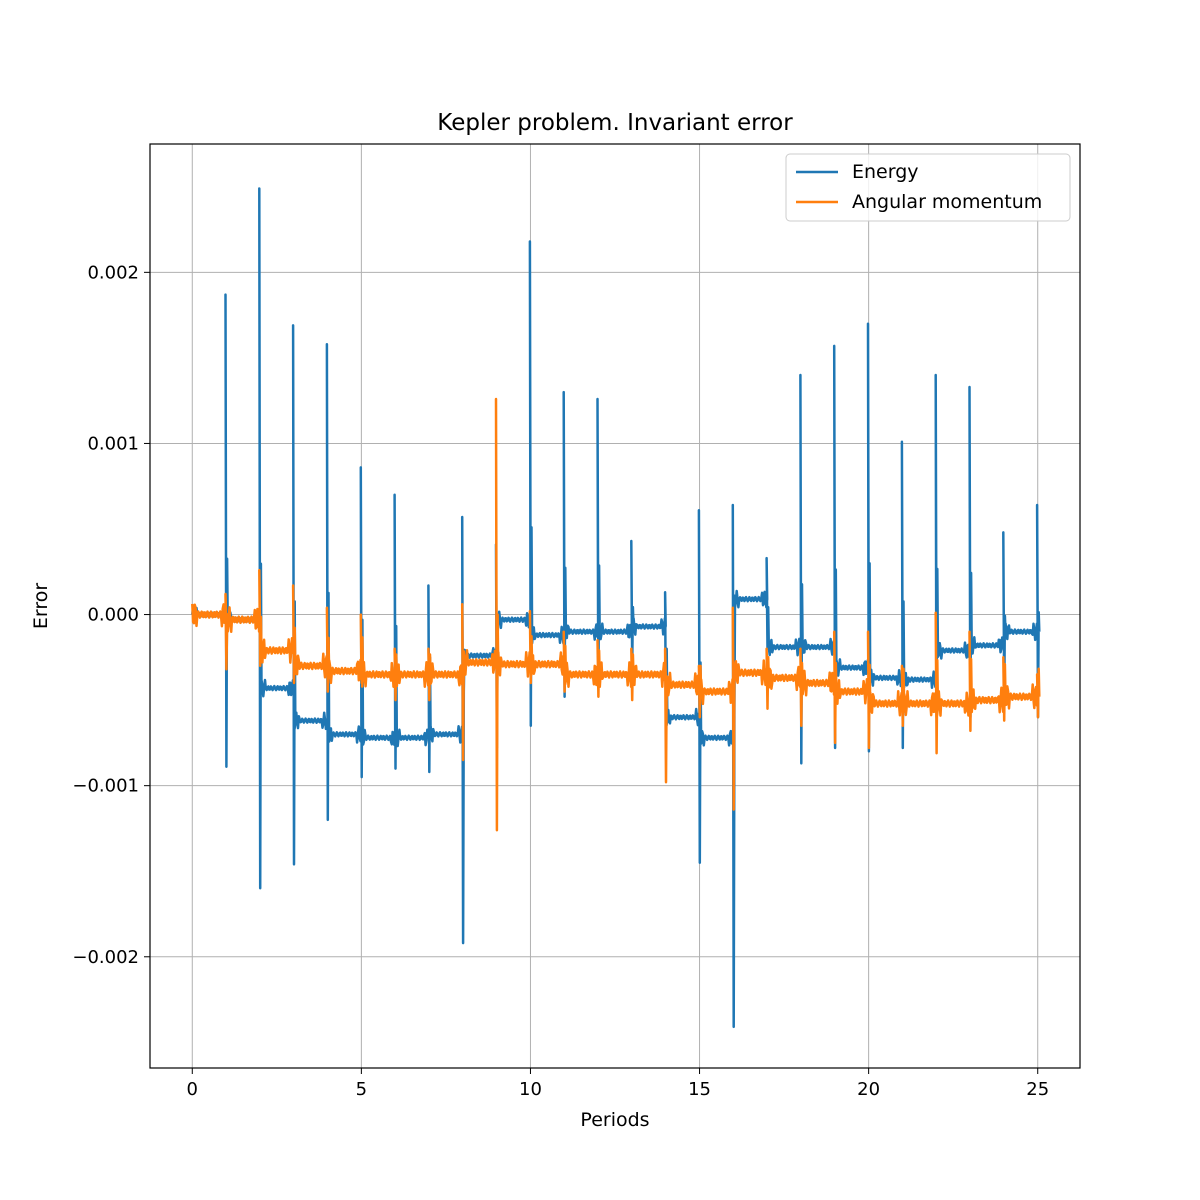 Image resolution: width=1200 pixels, height=1200 pixels. I want to click on x-tick-label: 20, so click(868, 1089).